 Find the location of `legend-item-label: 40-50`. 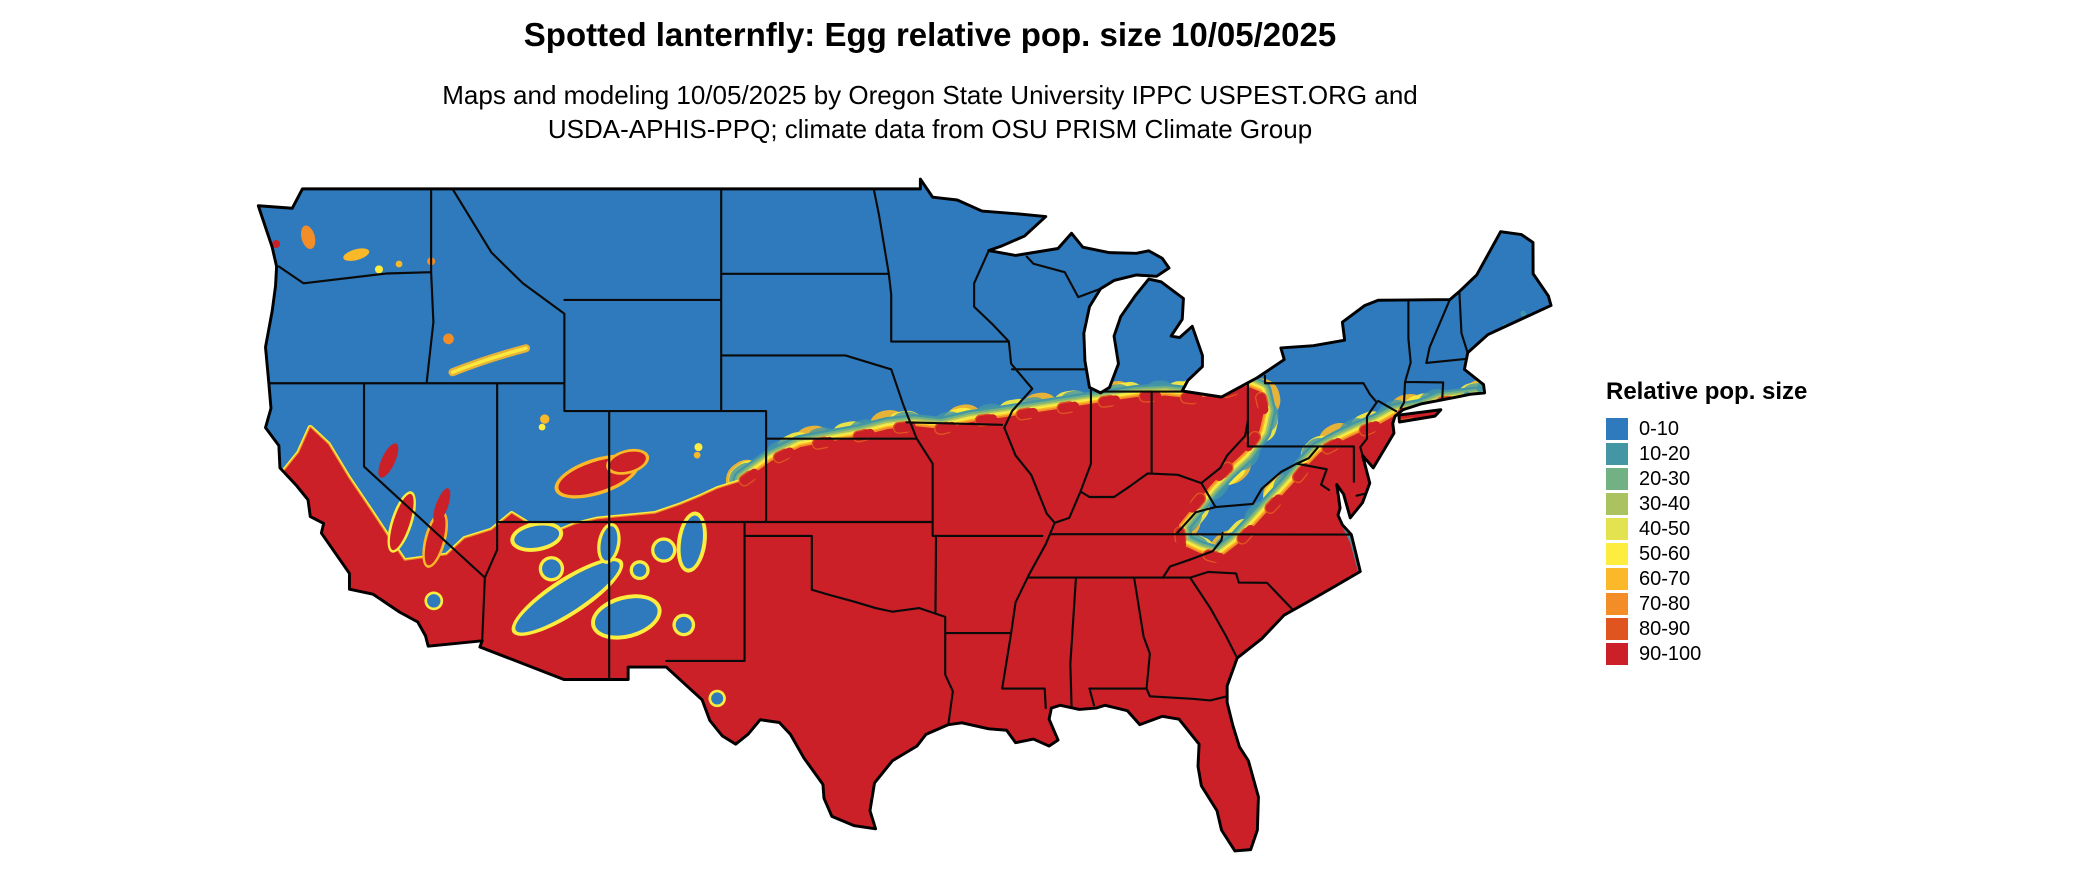

legend-item-label: 40-50 is located at coordinates (1665, 528).